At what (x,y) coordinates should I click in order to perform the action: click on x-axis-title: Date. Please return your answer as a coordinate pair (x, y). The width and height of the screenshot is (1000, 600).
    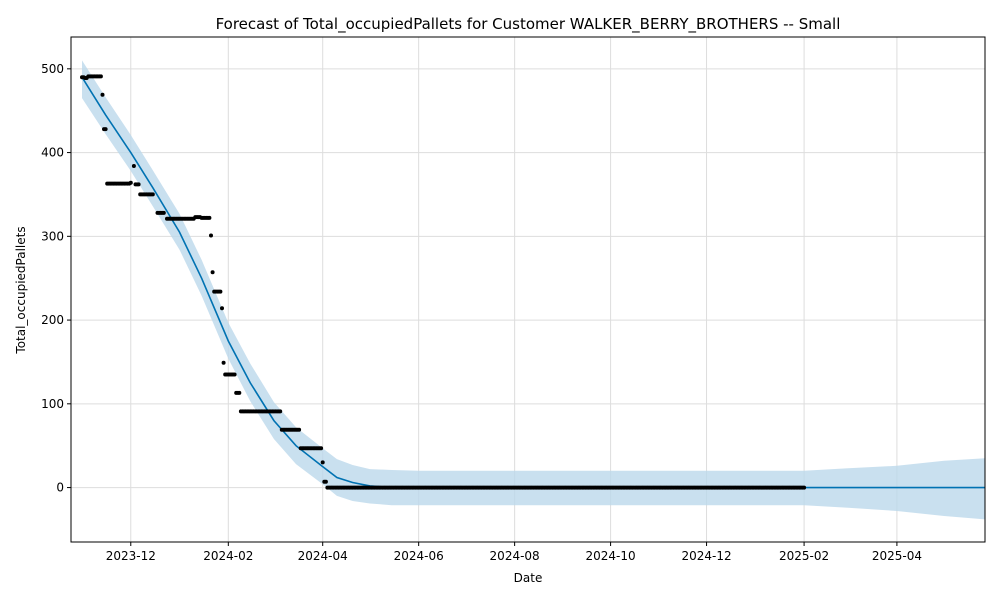
    Looking at the image, I should click on (528, 578).